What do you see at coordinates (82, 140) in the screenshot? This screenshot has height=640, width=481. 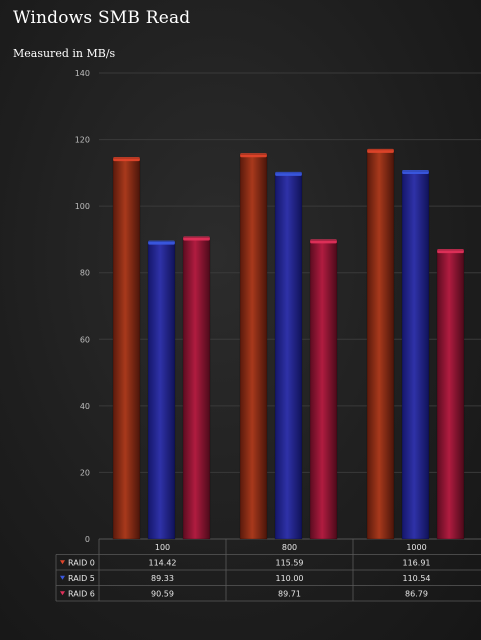 I see `y-tick-label: 120` at bounding box center [82, 140].